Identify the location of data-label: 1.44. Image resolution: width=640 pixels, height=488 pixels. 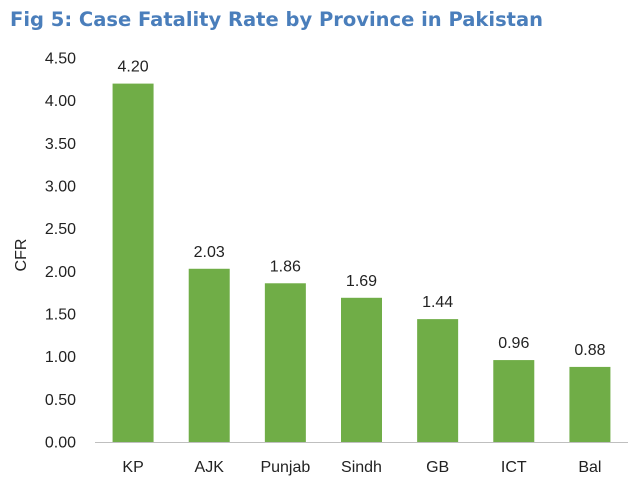
(437, 302).